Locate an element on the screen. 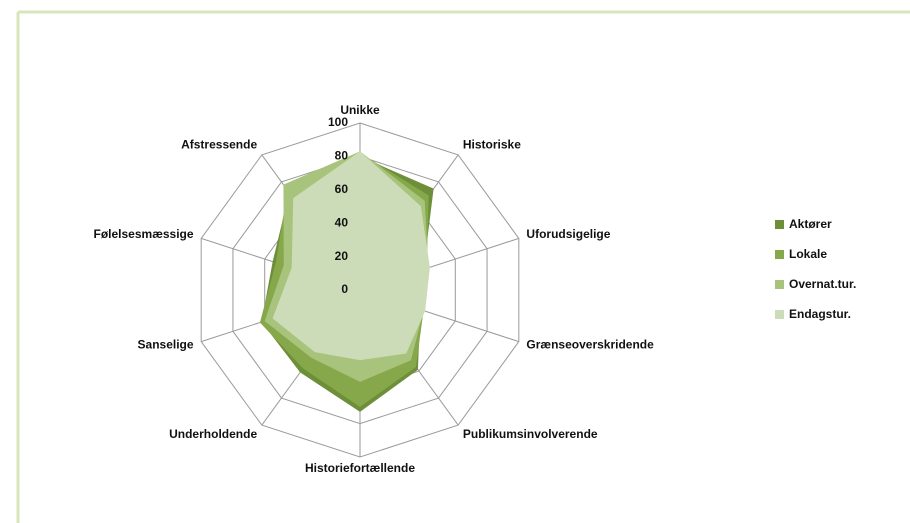 This screenshot has height=523, width=910. category-label: Sanselige is located at coordinates (166, 344).